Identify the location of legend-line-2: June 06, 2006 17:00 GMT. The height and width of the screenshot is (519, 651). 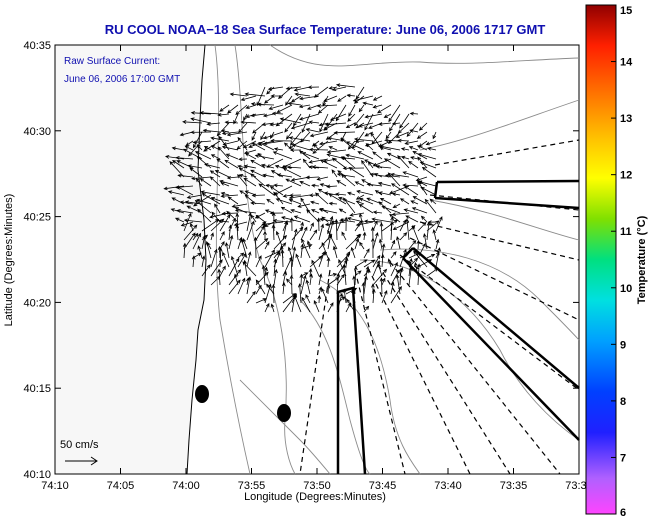
(122, 79).